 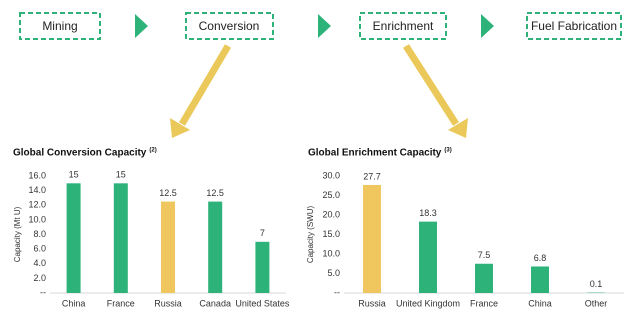 I want to click on value-label: 7.5, so click(x=484, y=255).